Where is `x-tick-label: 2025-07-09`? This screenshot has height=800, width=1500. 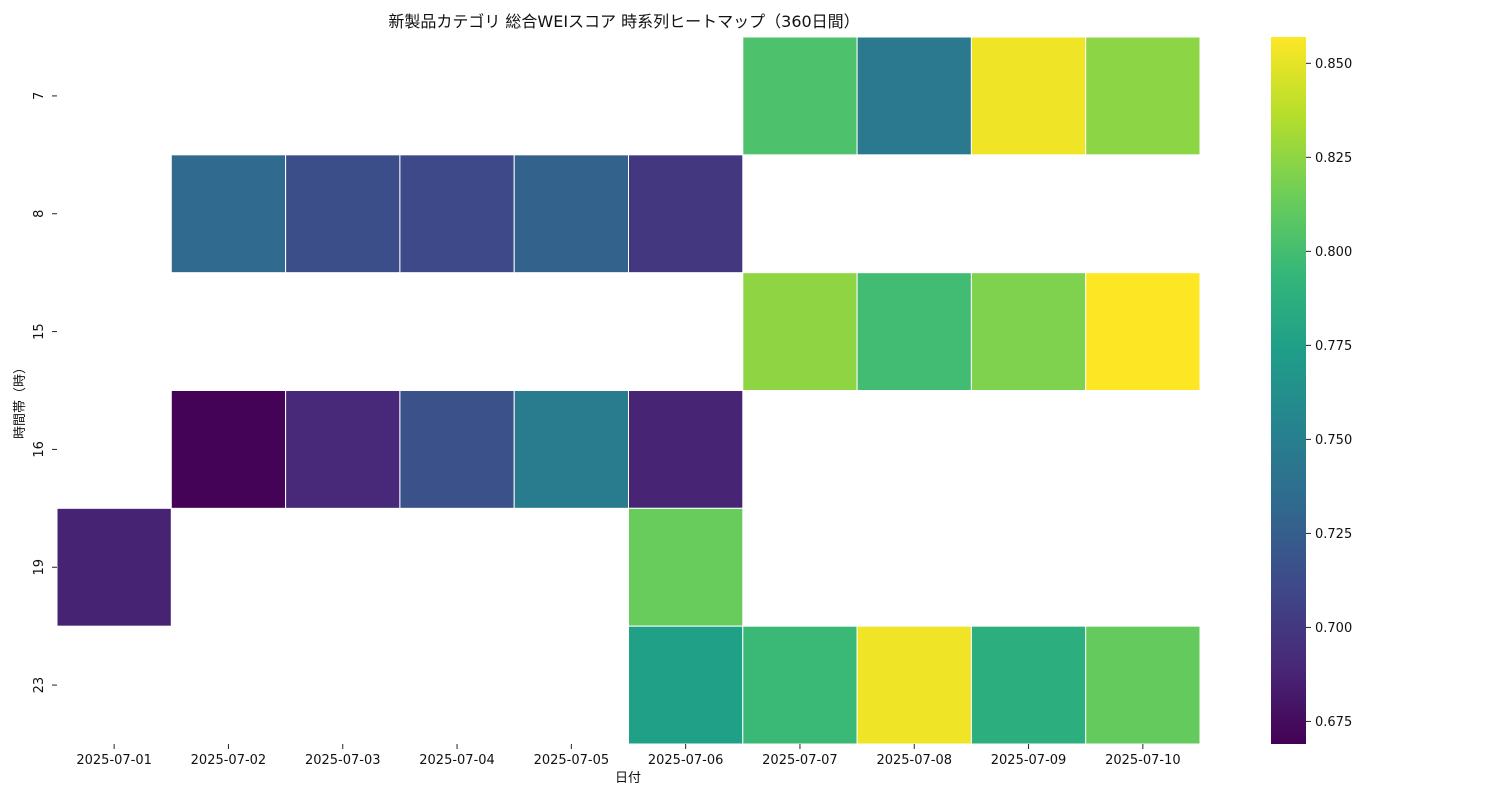
x-tick-label: 2025-07-09 is located at coordinates (1029, 760).